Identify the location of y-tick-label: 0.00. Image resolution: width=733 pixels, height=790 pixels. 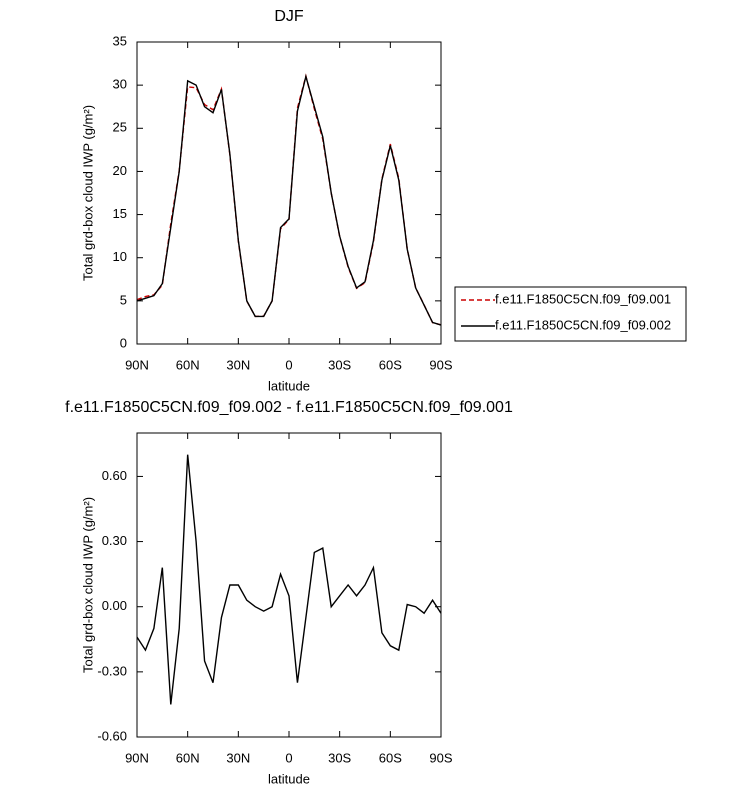
(114, 605).